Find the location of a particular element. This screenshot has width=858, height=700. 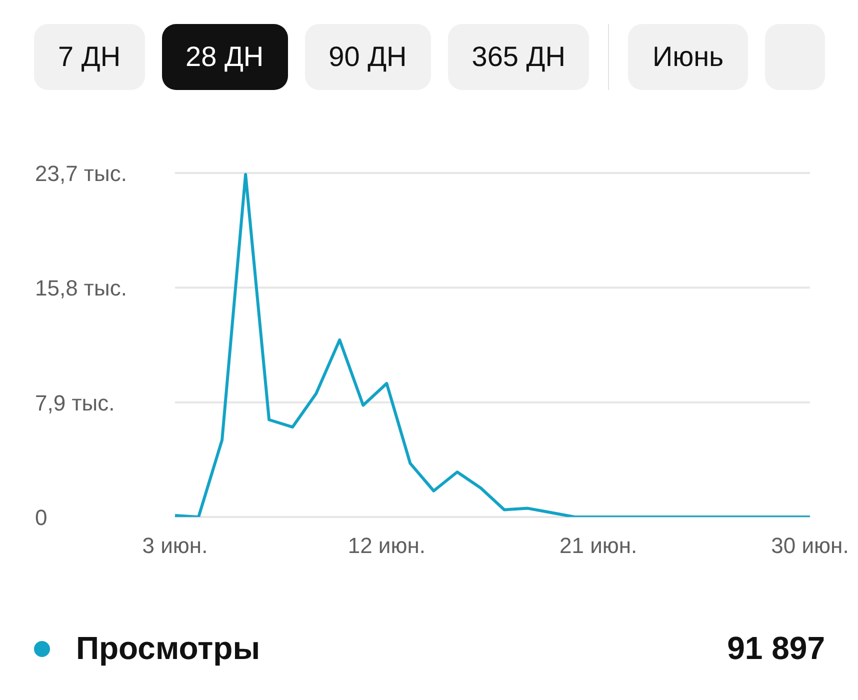

y-tick-label: 0 is located at coordinates (41, 517).